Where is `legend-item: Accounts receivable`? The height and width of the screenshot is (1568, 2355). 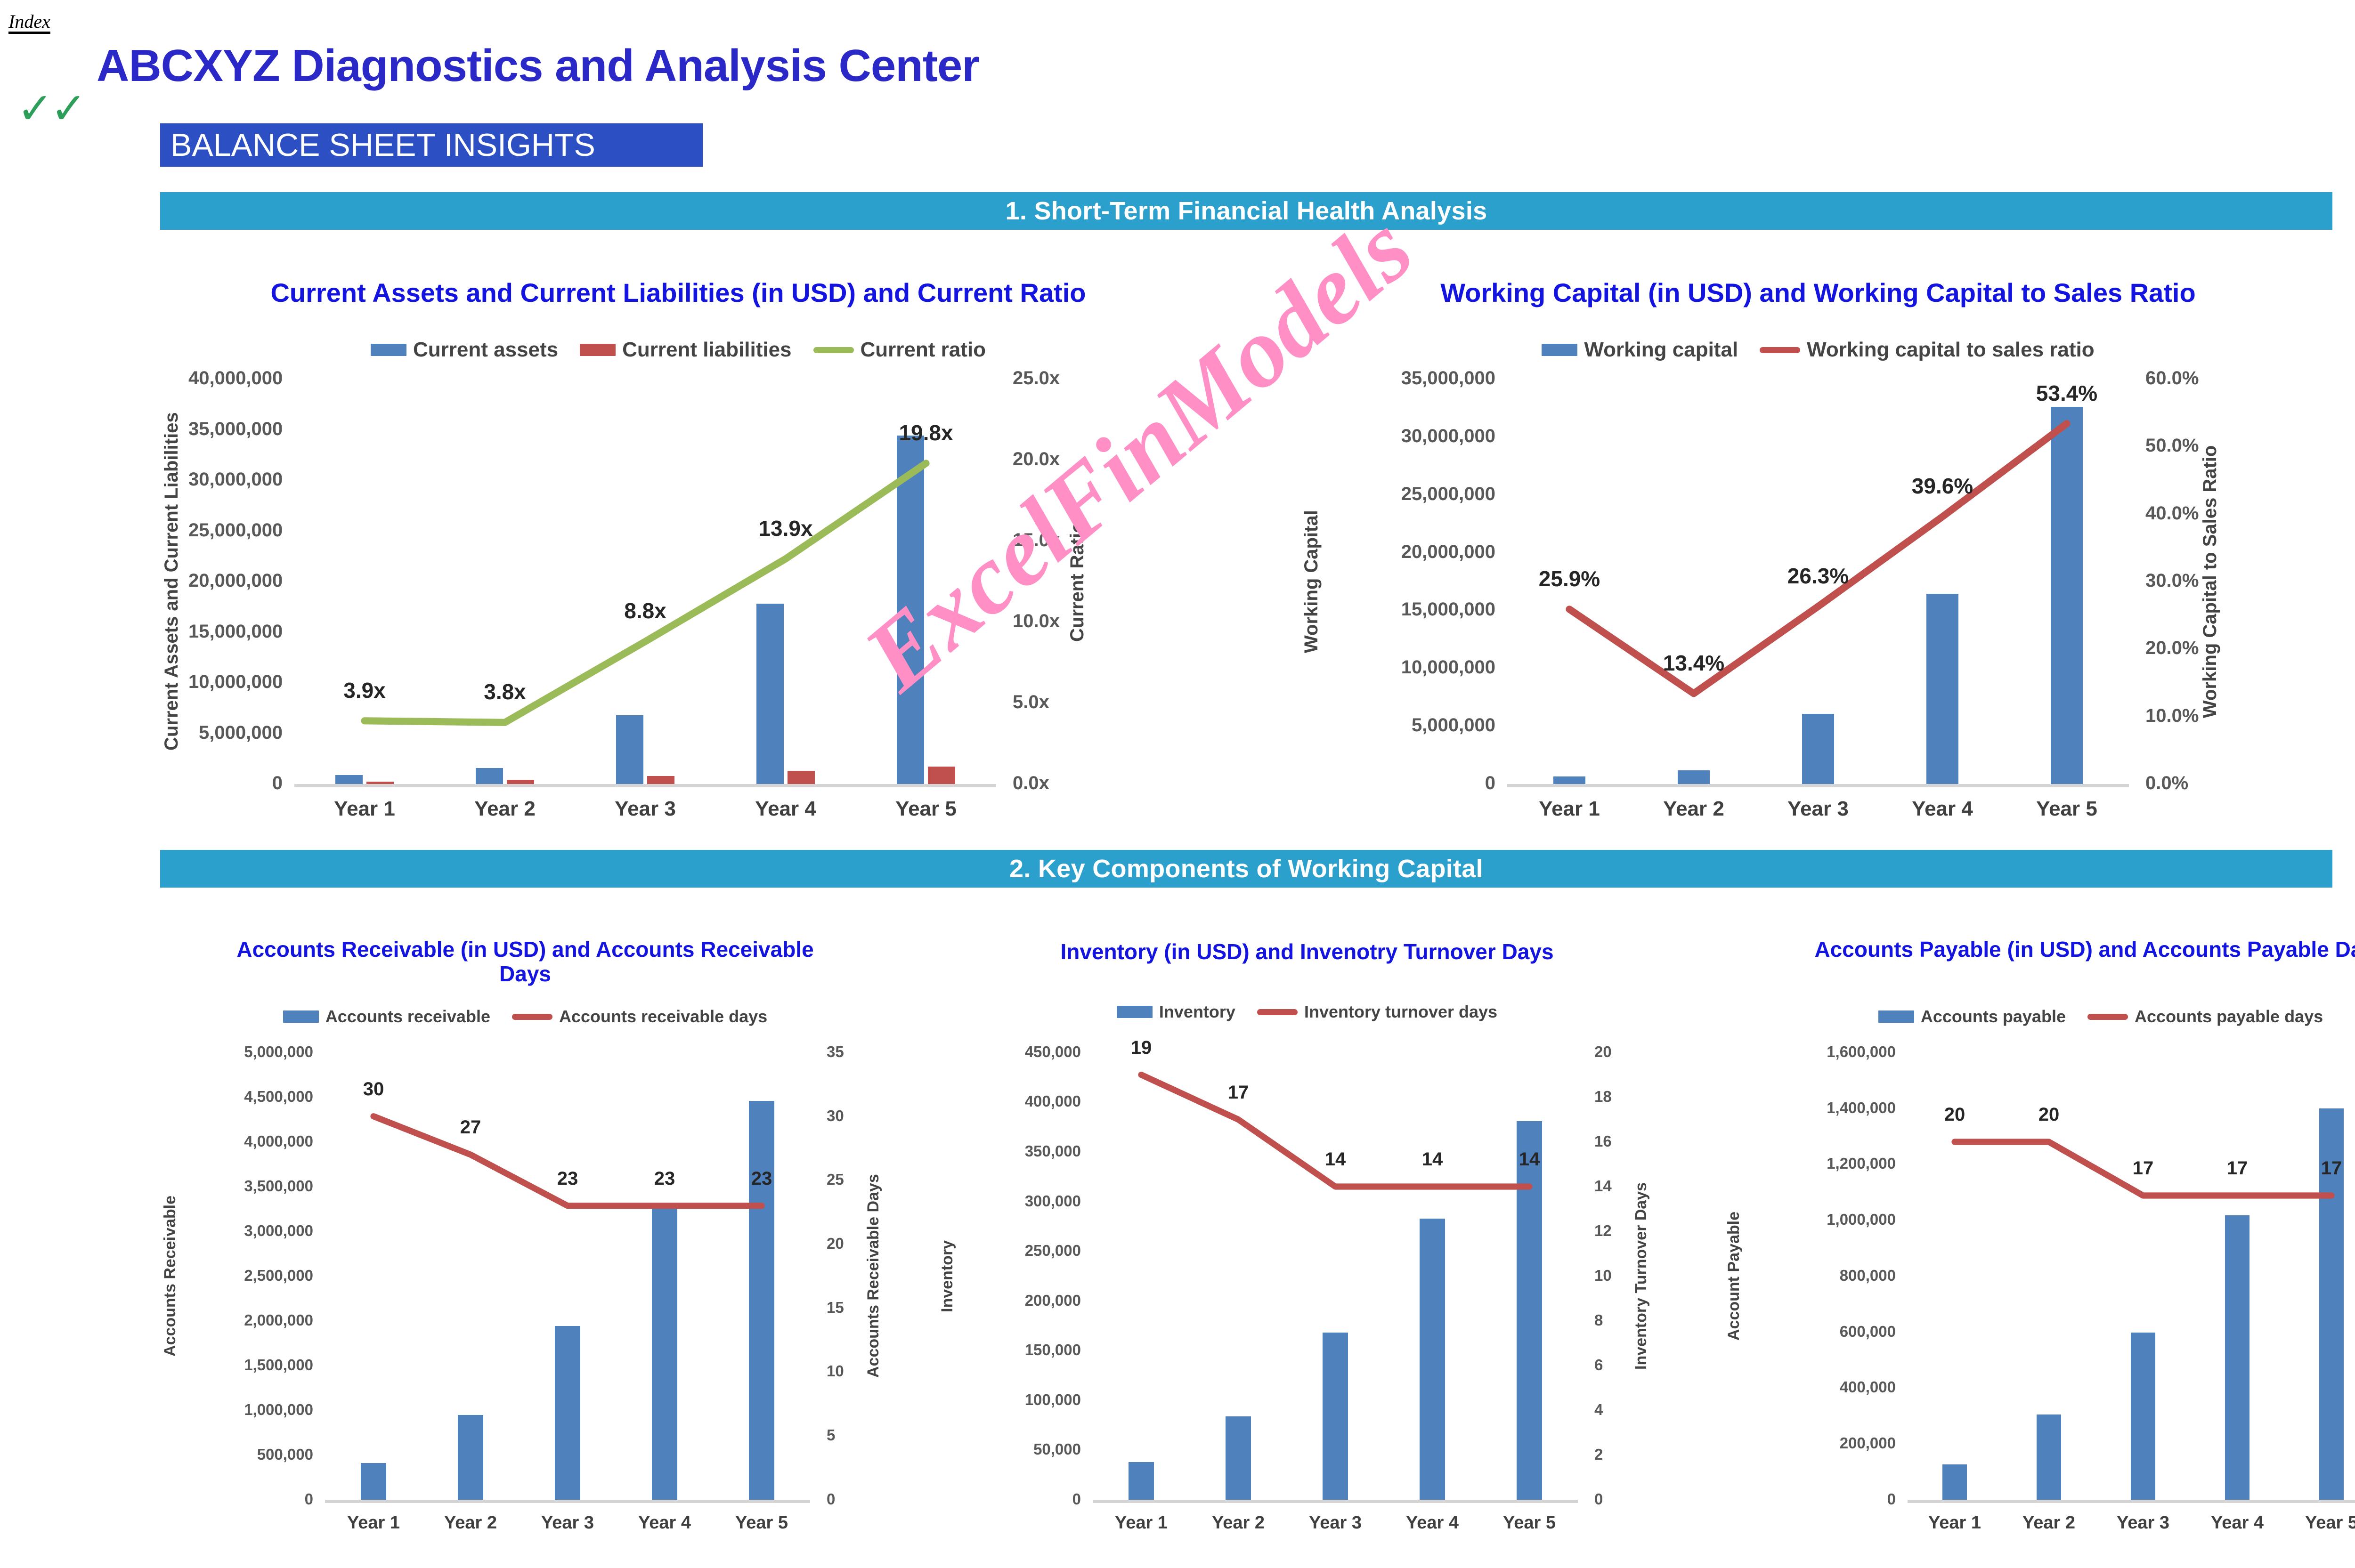
legend-item: Accounts receivable is located at coordinates (386, 1016).